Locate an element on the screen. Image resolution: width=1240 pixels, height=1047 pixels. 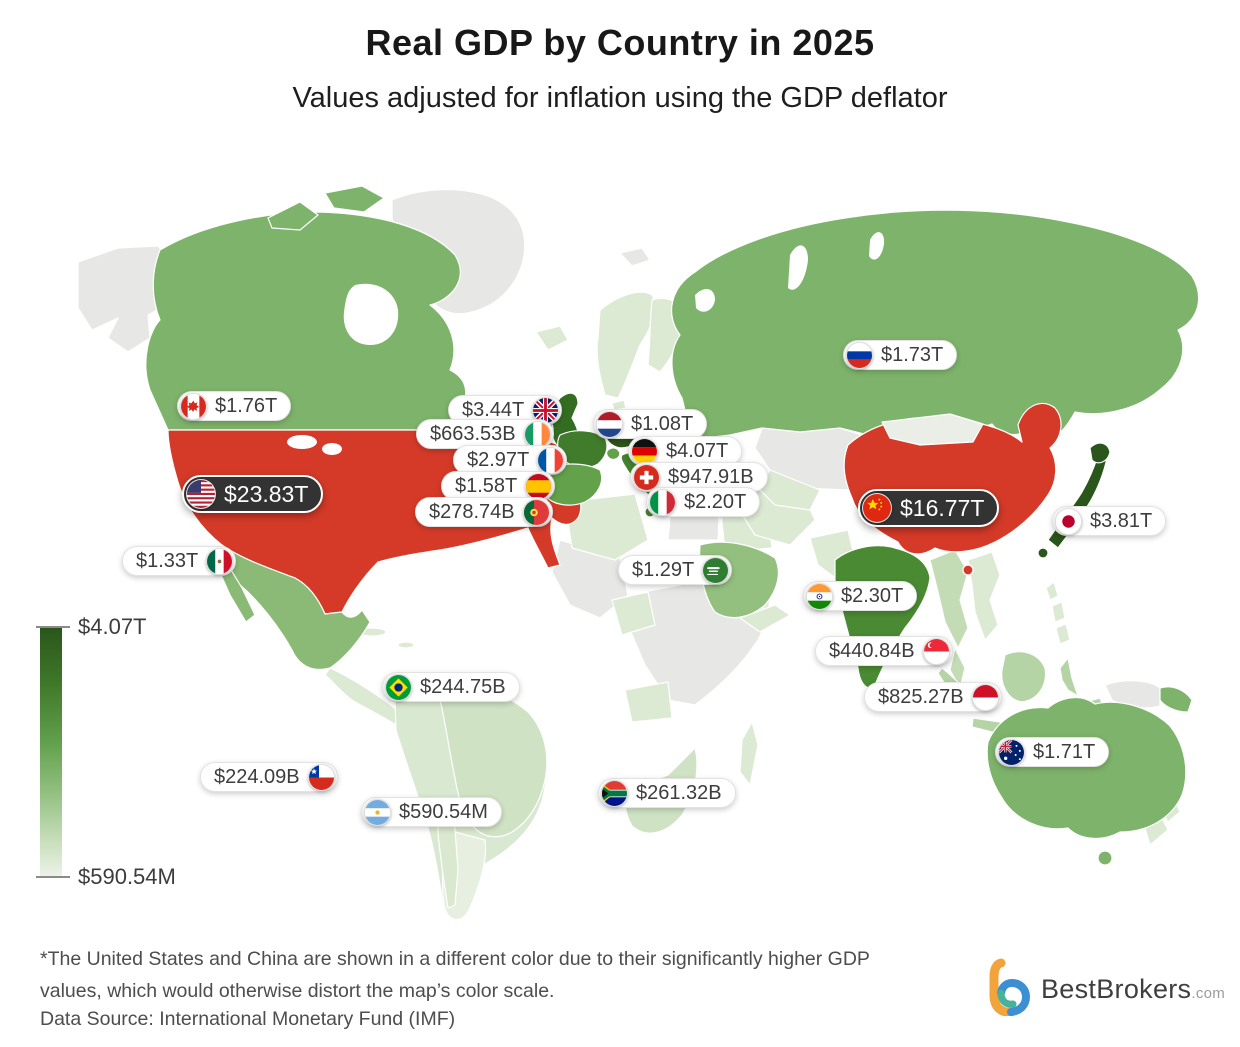
flag-brazil-icon is located at coordinates (398, 687).